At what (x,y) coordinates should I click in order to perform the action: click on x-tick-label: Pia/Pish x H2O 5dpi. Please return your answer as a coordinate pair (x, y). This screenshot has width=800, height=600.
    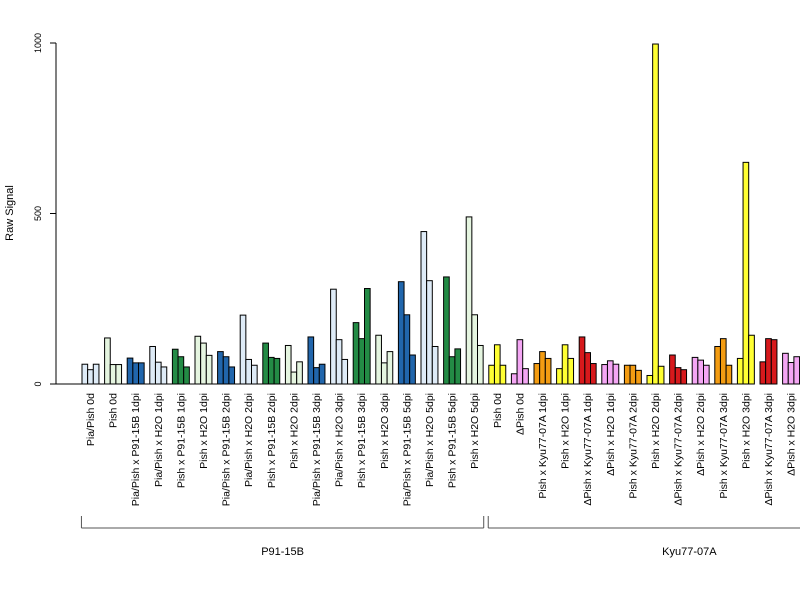
    Looking at the image, I should click on (430, 440).